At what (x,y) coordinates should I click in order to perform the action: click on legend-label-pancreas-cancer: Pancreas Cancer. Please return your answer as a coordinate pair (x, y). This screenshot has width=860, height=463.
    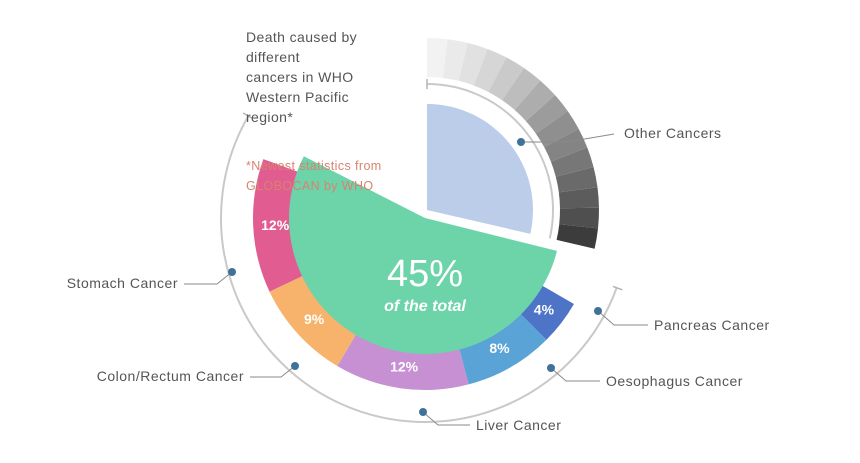
    Looking at the image, I should click on (712, 325).